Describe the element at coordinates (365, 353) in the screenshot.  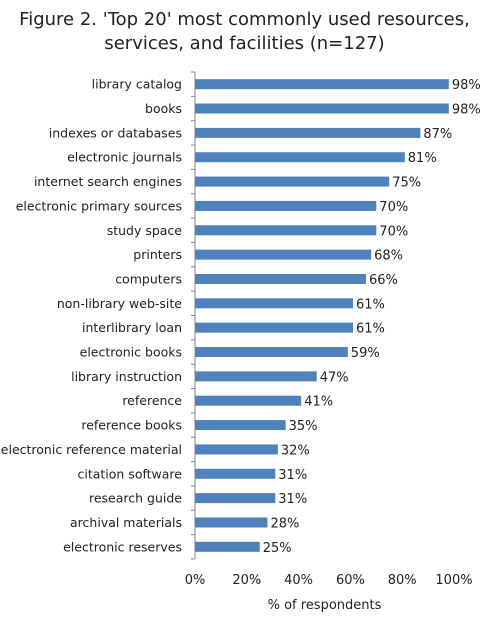
I see `data-label: 59%` at that location.